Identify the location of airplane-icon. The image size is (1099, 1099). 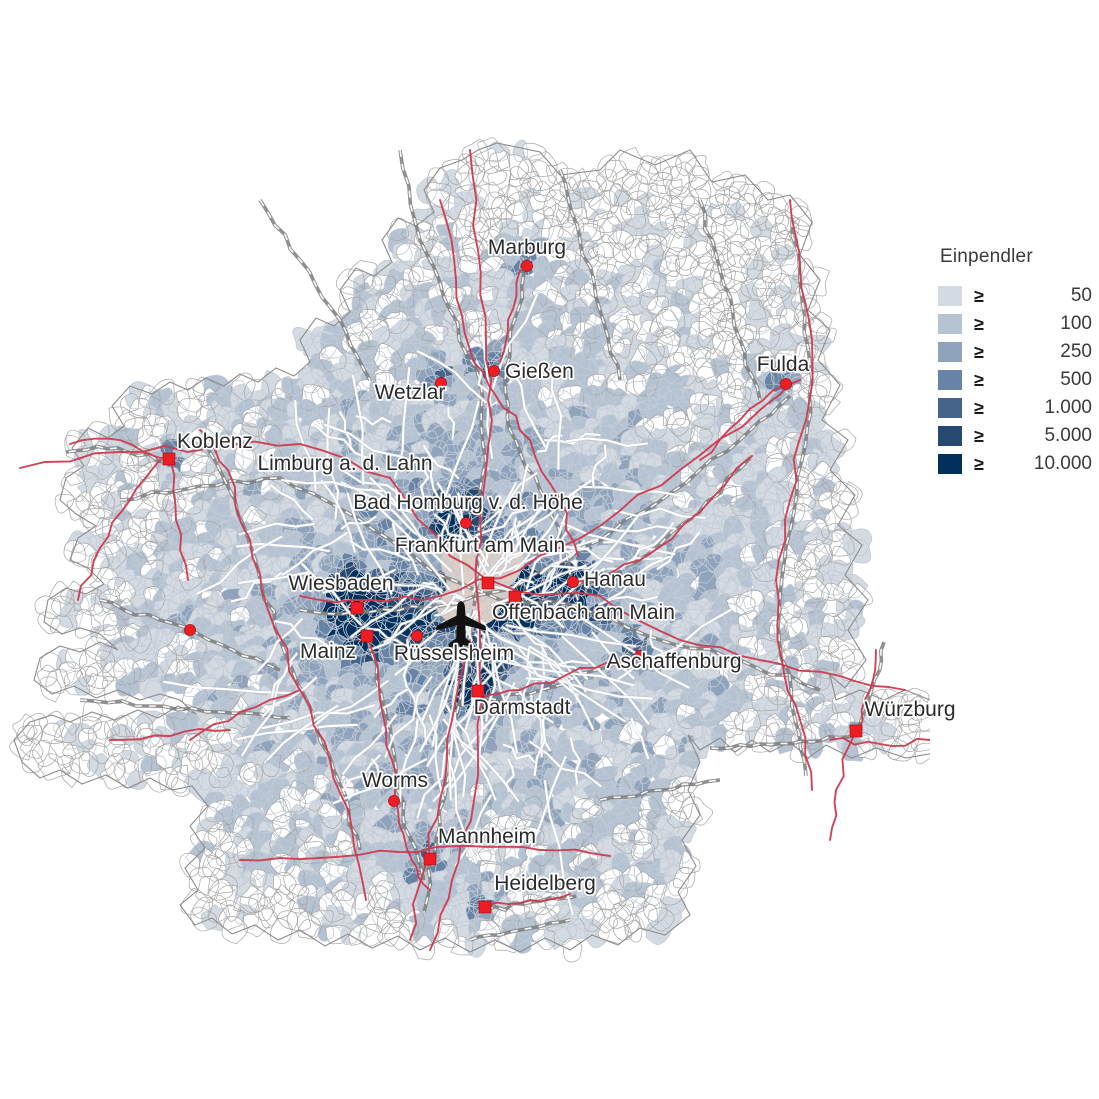
(461, 625).